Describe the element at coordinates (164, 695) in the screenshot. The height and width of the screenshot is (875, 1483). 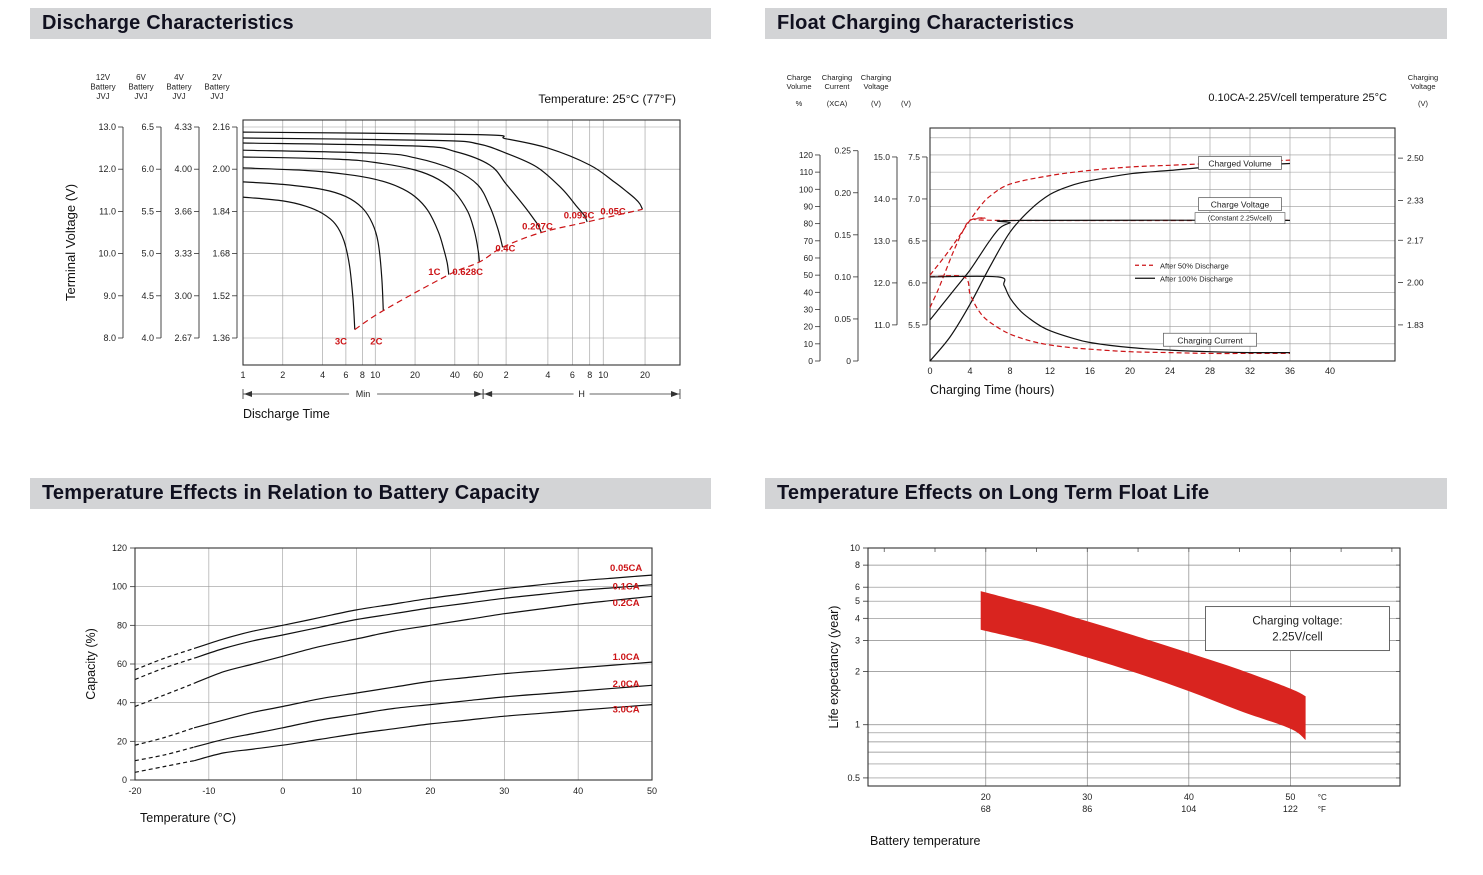
I see `curve-dashed-0.2CA` at that location.